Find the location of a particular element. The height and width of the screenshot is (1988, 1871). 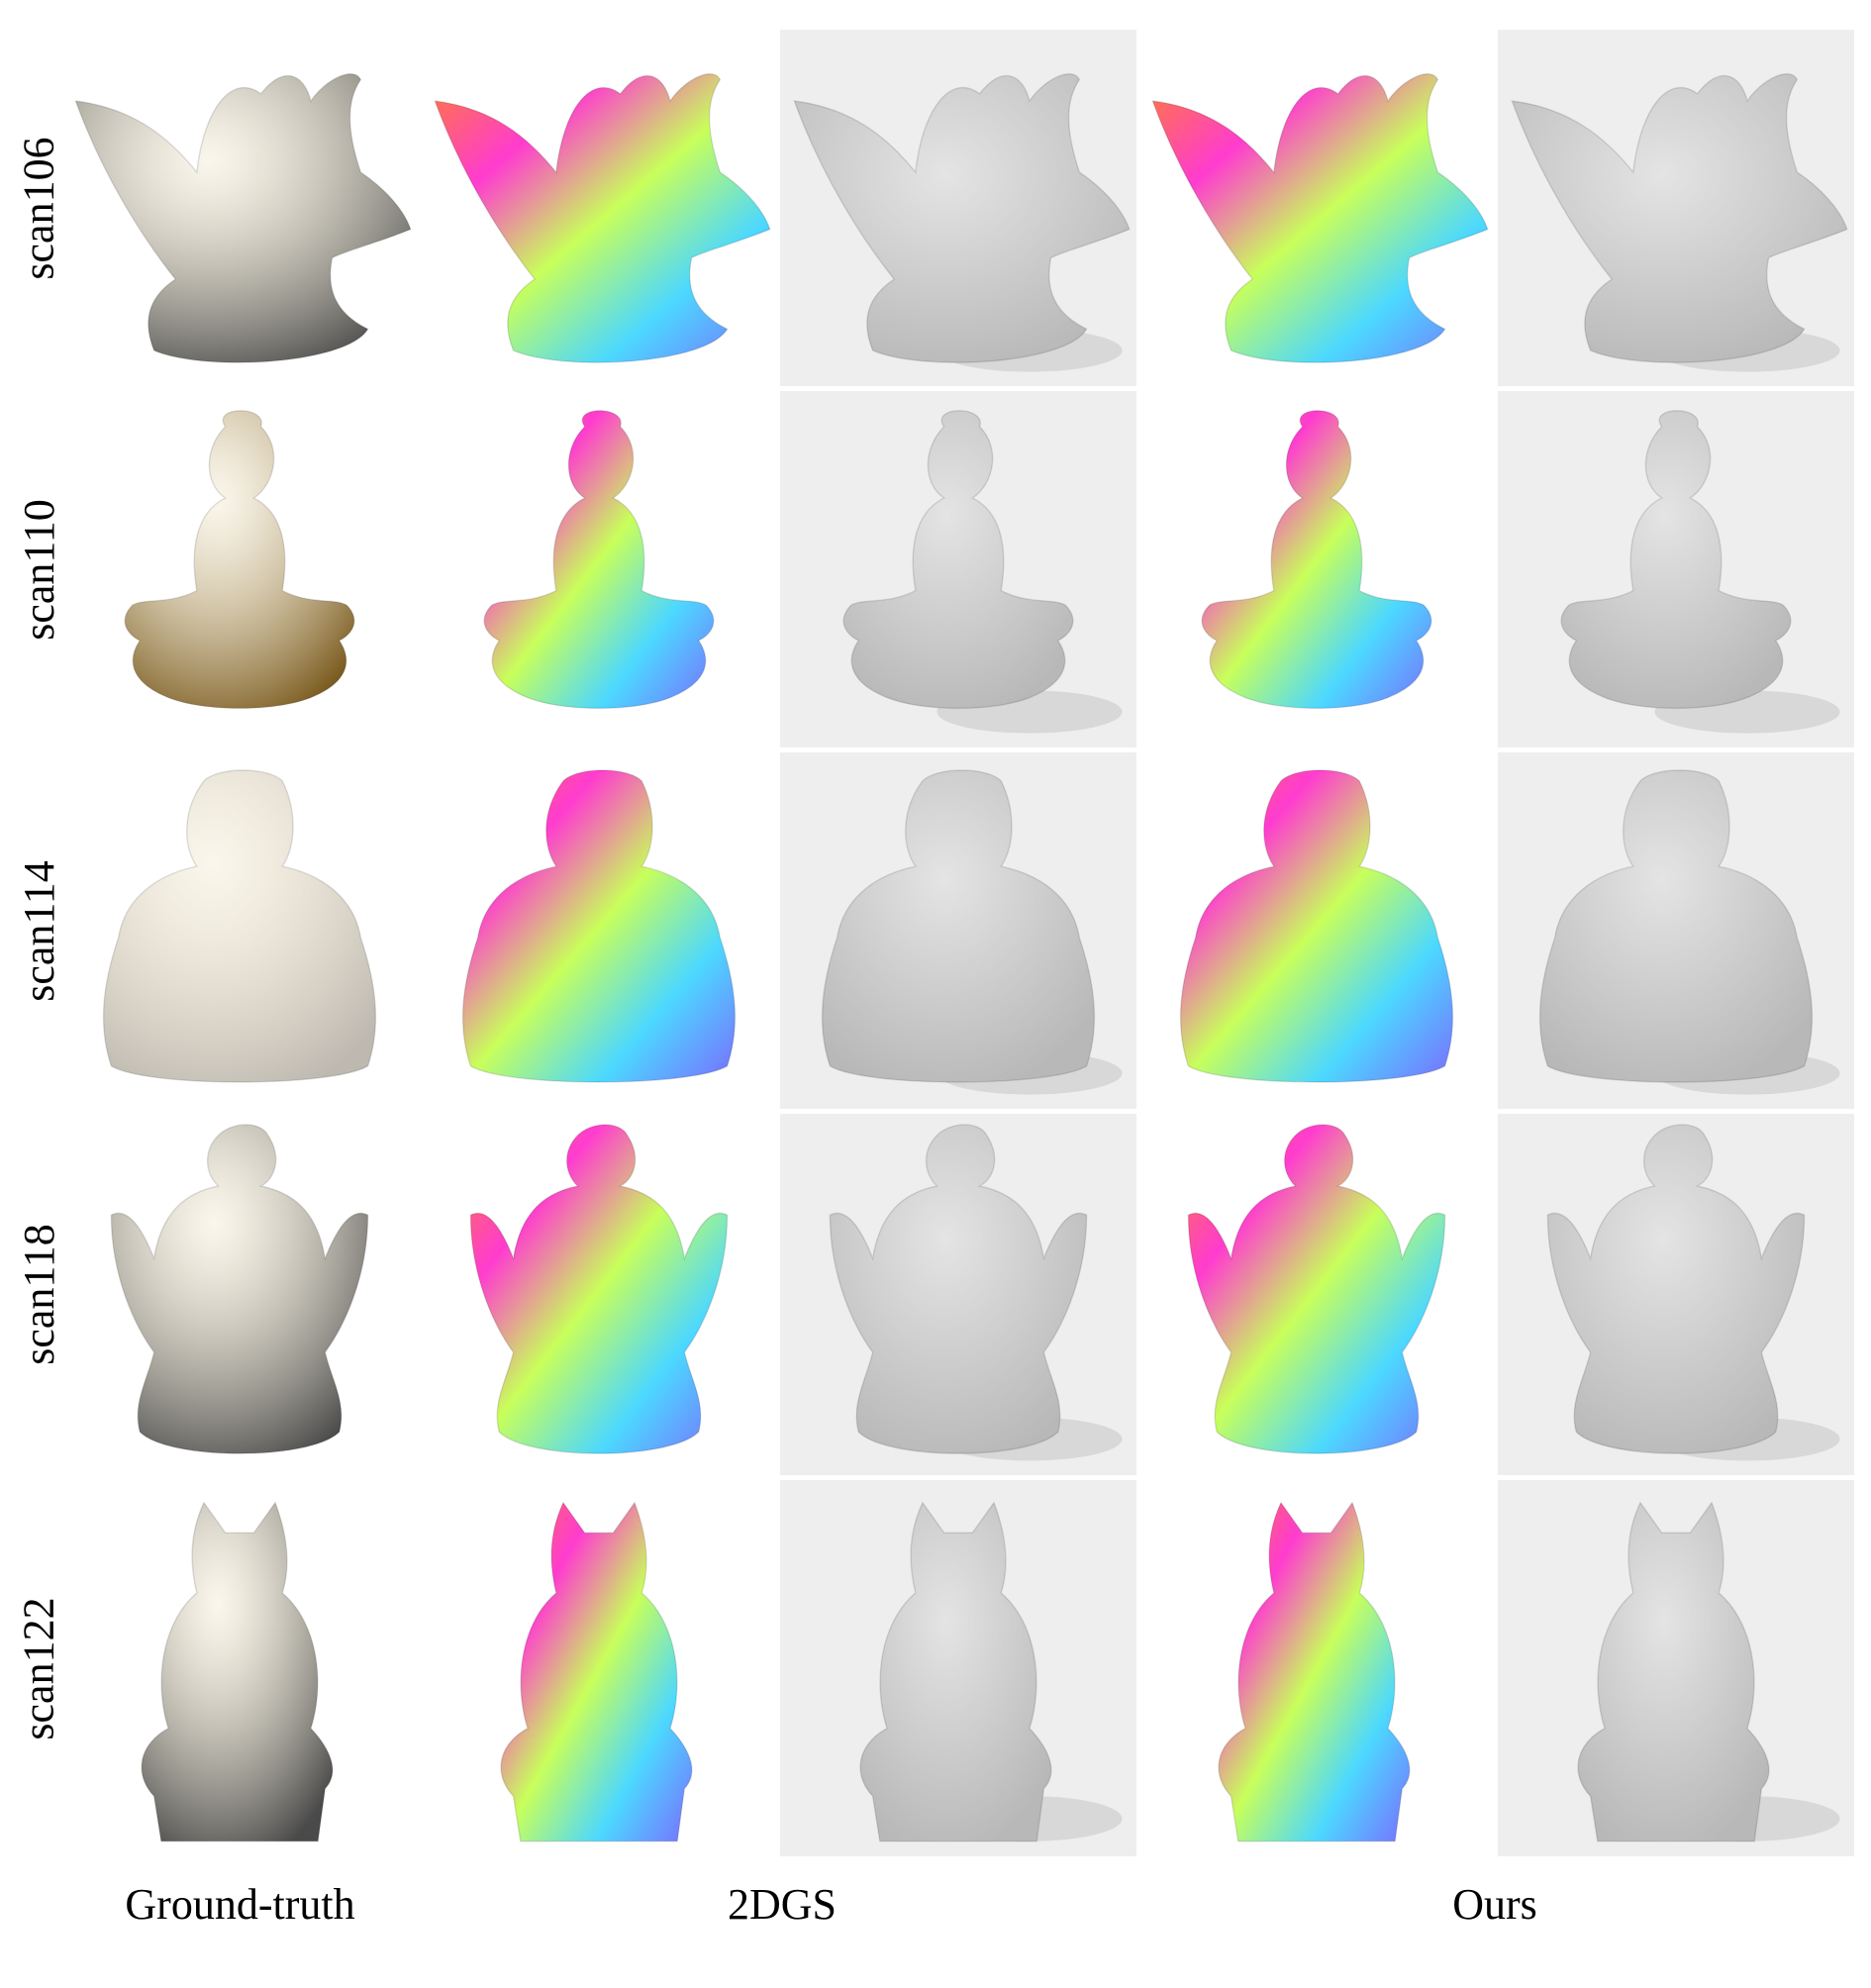

row-label-scan122: scan122 is located at coordinates (38, 1668).